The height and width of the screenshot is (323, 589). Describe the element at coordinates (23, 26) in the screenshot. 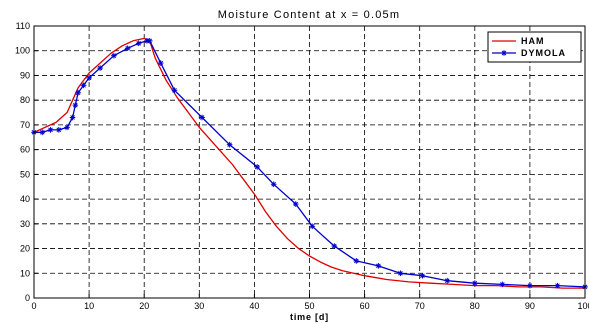

I see `y-tick-label: 110` at that location.